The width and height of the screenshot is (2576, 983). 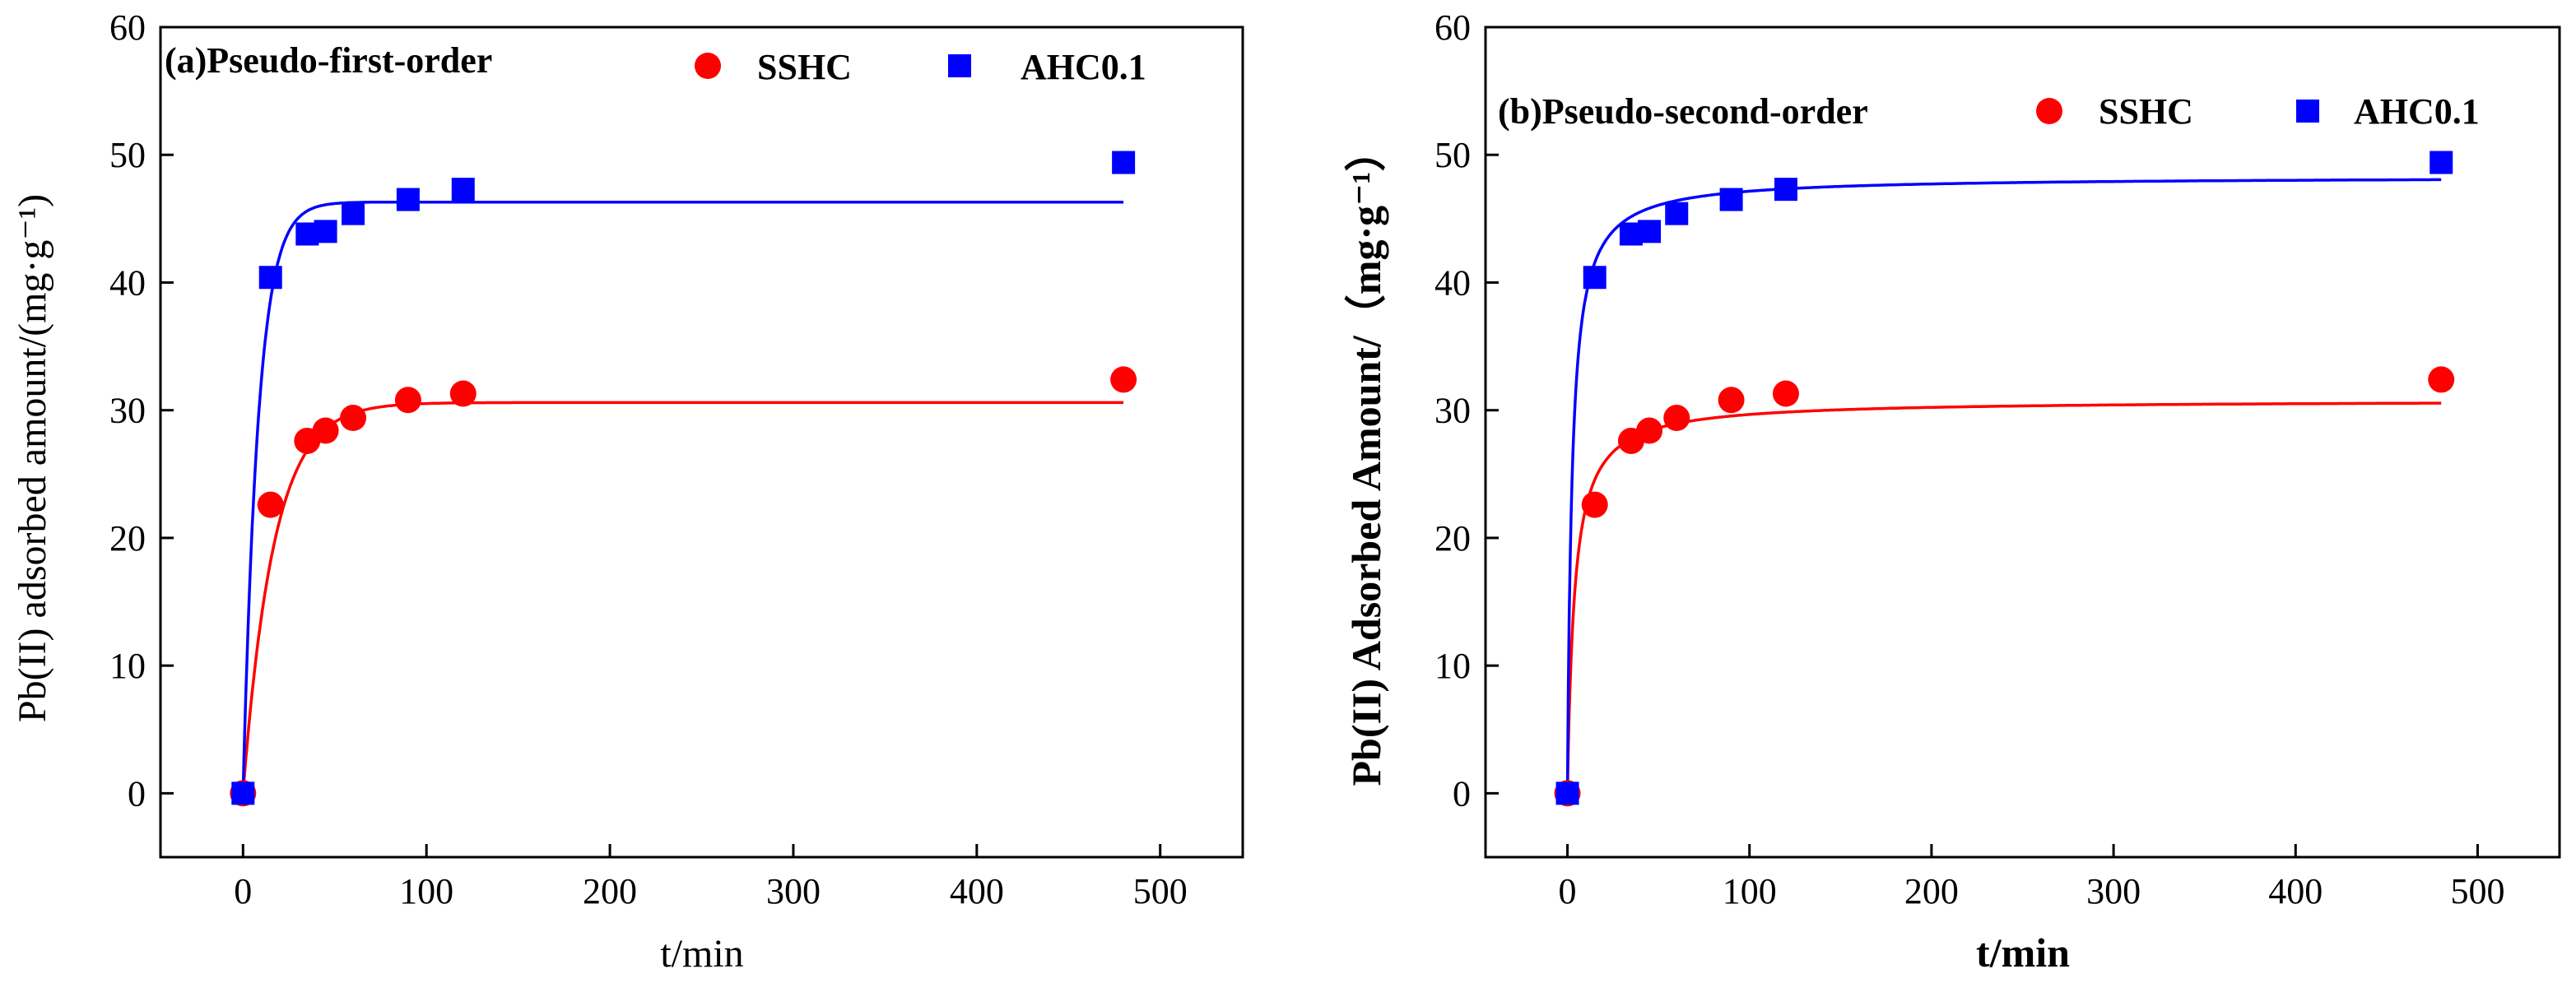 I want to click on panel-b-x-axis-title: t/min, so click(x=2023, y=953).